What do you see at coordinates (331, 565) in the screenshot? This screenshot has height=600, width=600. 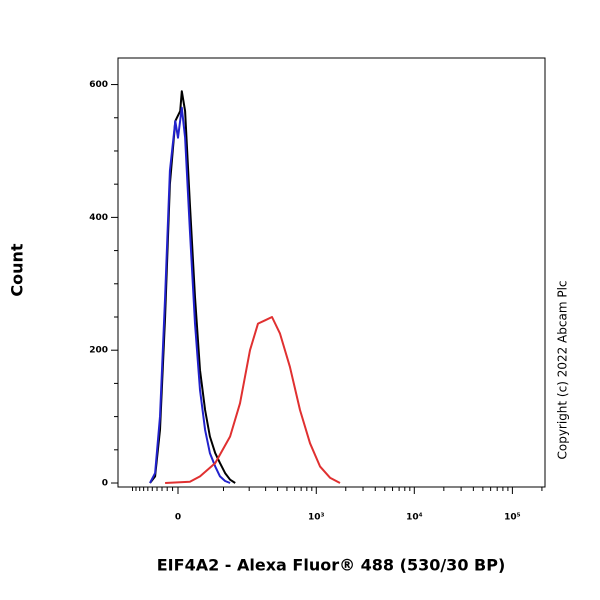 I see `x-axis-title: EIF4A2 - Alexa Fluor® 488 (530/30 BP)` at bounding box center [331, 565].